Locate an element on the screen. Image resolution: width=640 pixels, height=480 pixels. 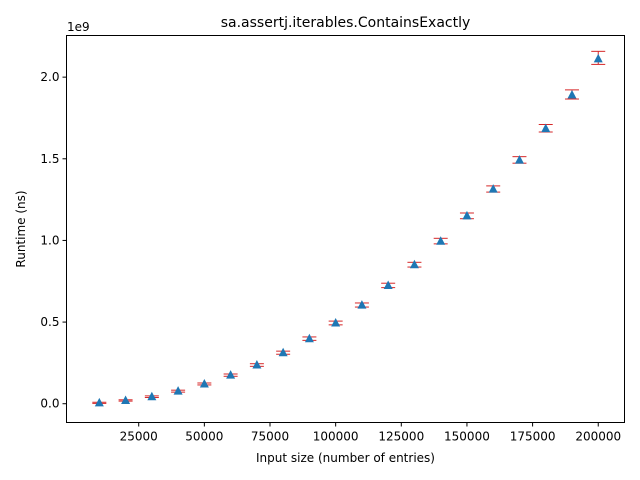
y-tick-label: 1.0 is located at coordinates (49, 240).